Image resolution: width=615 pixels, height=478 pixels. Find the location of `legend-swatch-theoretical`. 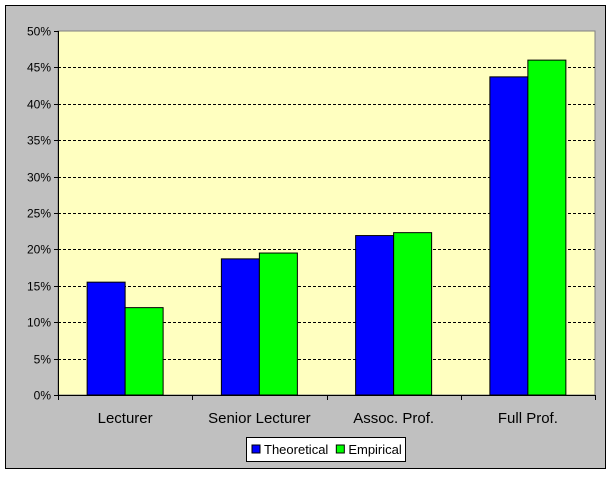

legend-swatch-theoretical is located at coordinates (256, 449).